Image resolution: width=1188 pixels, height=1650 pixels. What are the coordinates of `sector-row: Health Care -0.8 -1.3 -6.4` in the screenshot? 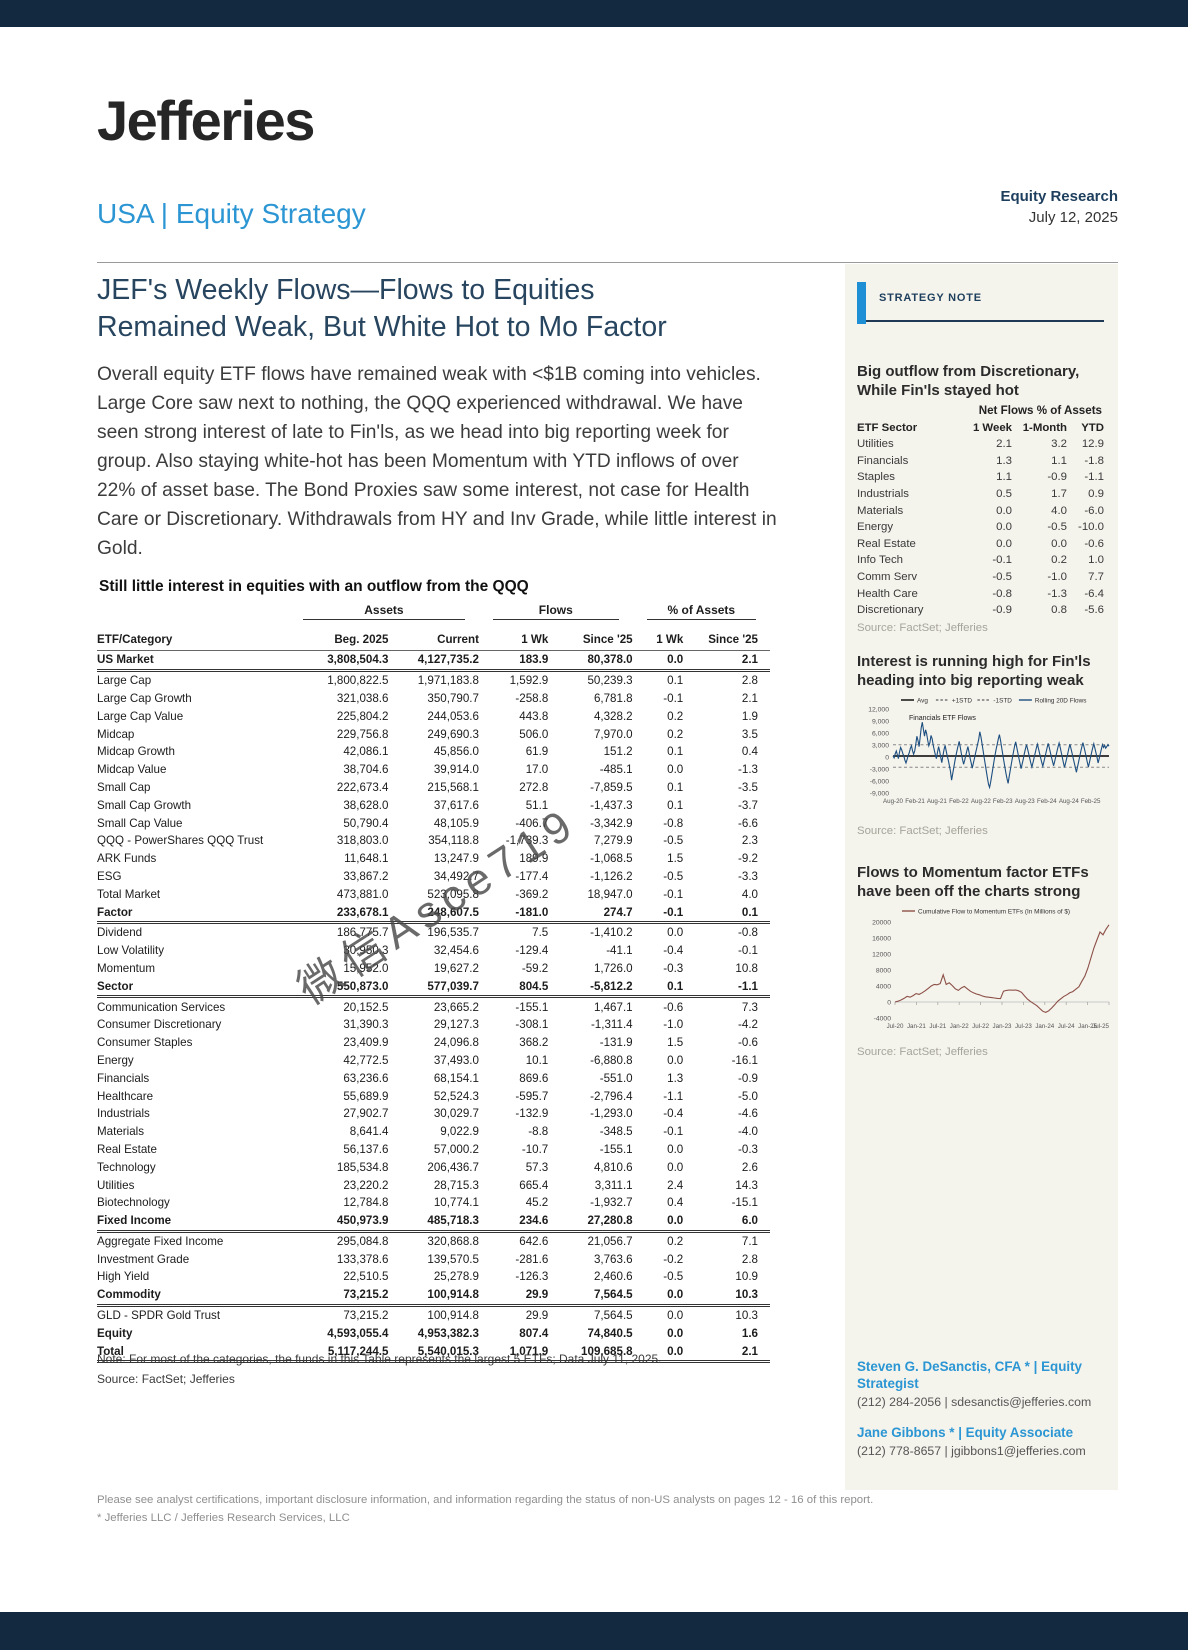 It's located at (980, 593).